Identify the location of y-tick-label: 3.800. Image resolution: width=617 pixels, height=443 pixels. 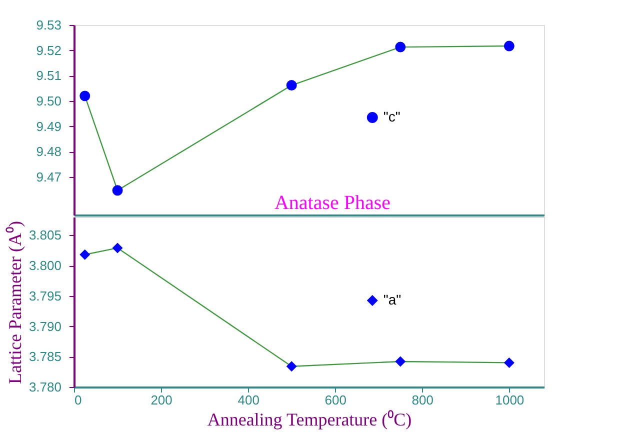
(45, 266).